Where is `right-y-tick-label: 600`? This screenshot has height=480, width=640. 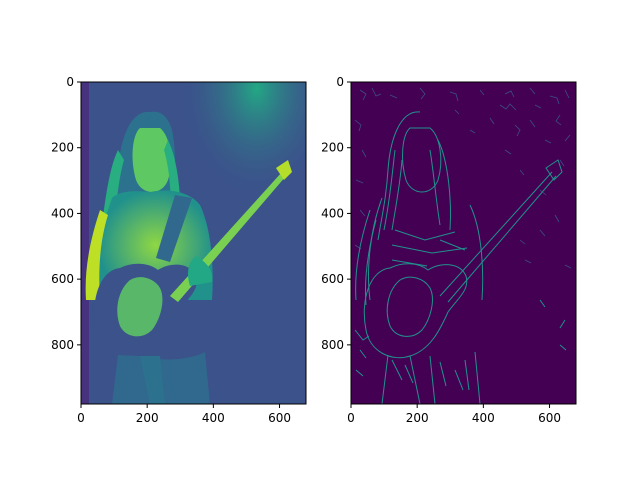
right-y-tick-label: 600 is located at coordinates (332, 279).